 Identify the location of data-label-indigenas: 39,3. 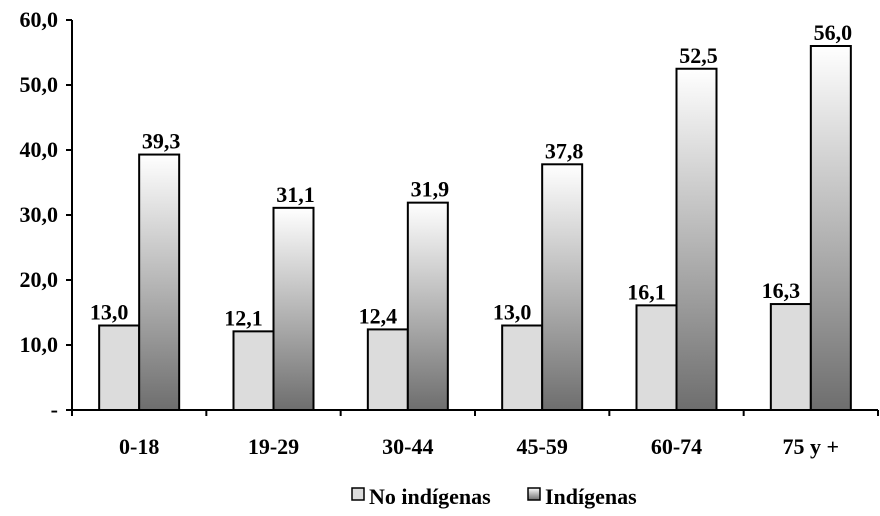
(161, 141).